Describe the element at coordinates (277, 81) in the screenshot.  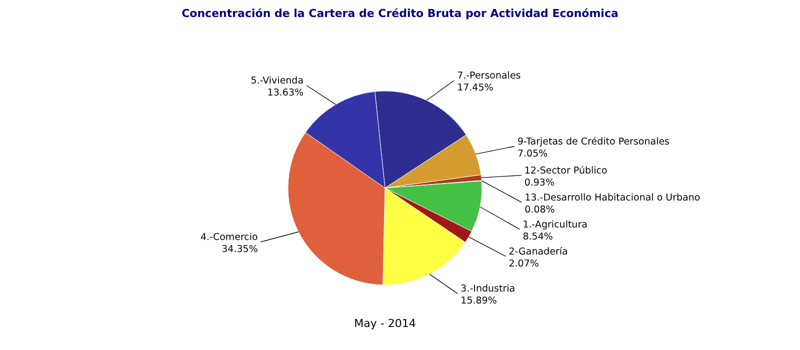
I see `slice-label: 5.-Vivienda` at that location.